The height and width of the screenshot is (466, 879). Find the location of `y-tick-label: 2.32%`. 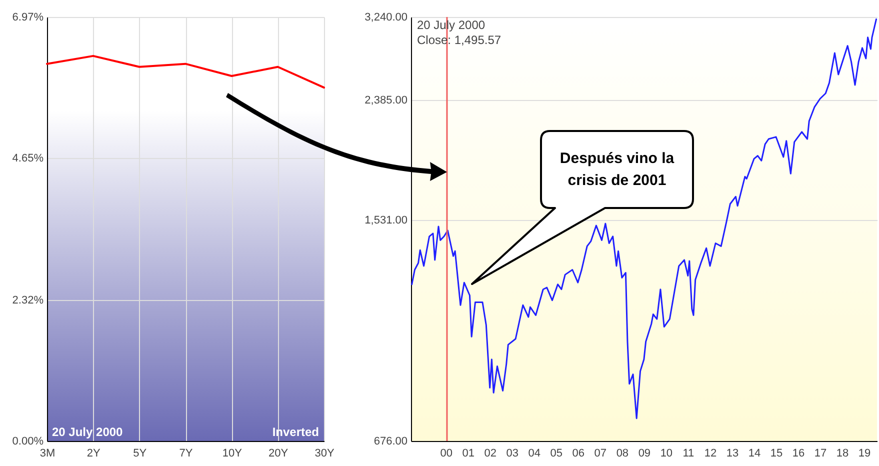

y-tick-label: 2.32% is located at coordinates (28, 300).